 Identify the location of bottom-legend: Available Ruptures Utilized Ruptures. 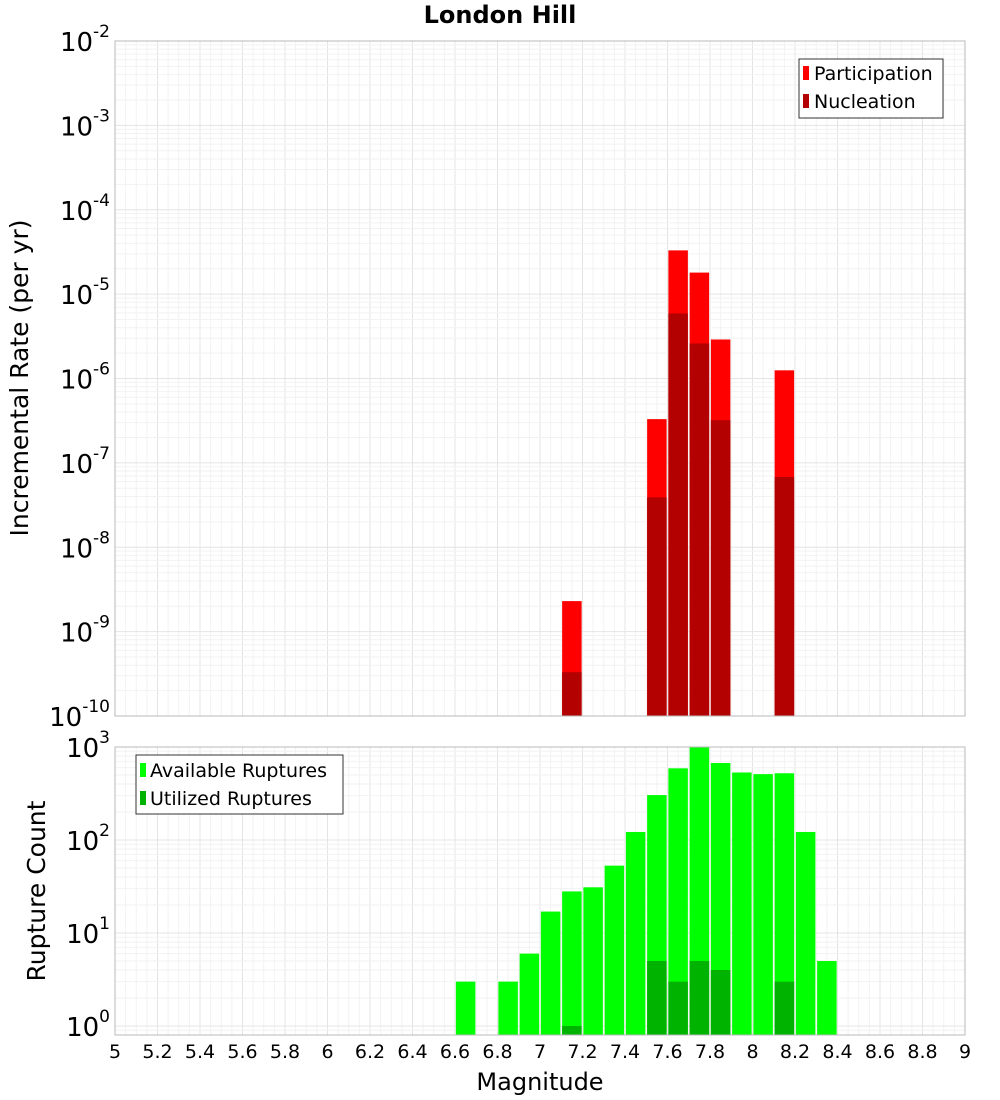
(239, 784).